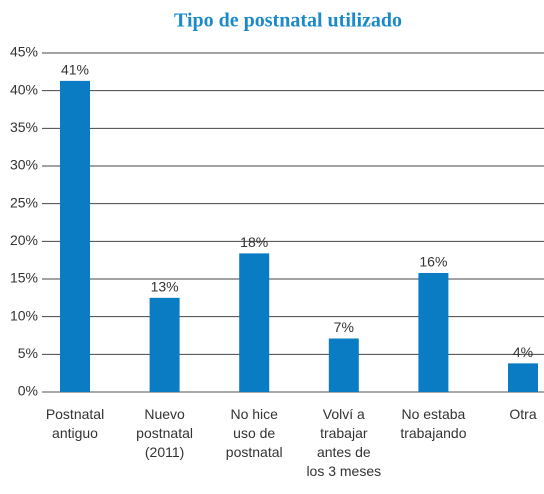  Describe the element at coordinates (24, 202) in the screenshot. I see `y-tick-label: 25%` at that location.